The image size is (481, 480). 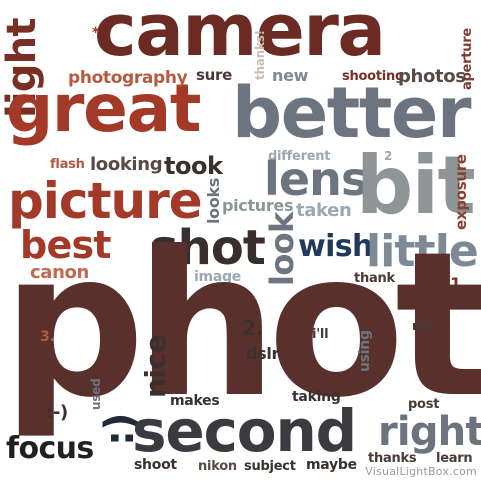 I want to click on word-sure: sure, so click(x=214, y=75).